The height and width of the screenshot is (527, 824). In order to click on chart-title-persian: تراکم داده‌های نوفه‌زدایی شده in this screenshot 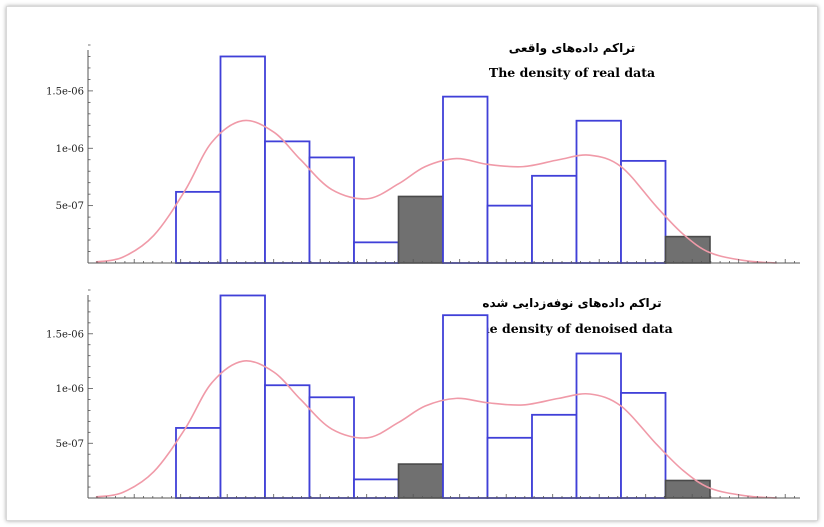, I will do `click(571, 303)`.